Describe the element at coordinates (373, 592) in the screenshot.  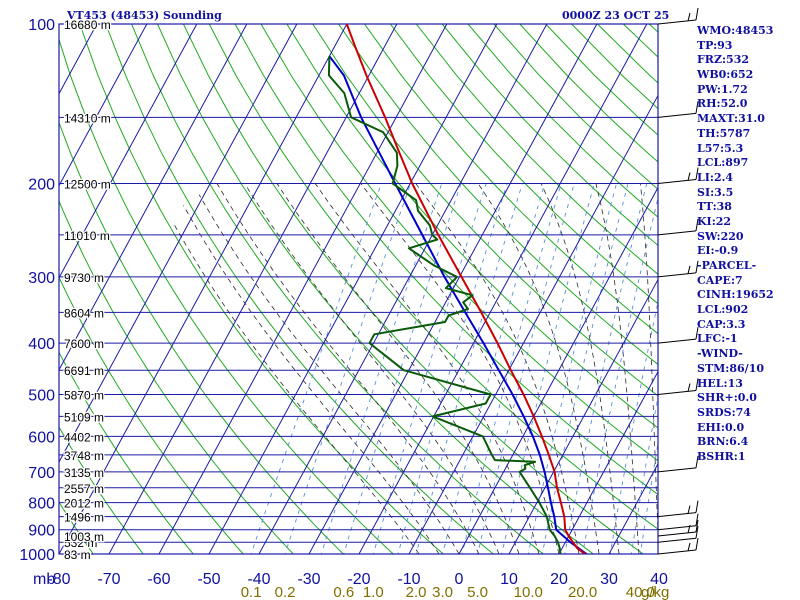
I see `mixing-ratio-label: 1.0` at that location.